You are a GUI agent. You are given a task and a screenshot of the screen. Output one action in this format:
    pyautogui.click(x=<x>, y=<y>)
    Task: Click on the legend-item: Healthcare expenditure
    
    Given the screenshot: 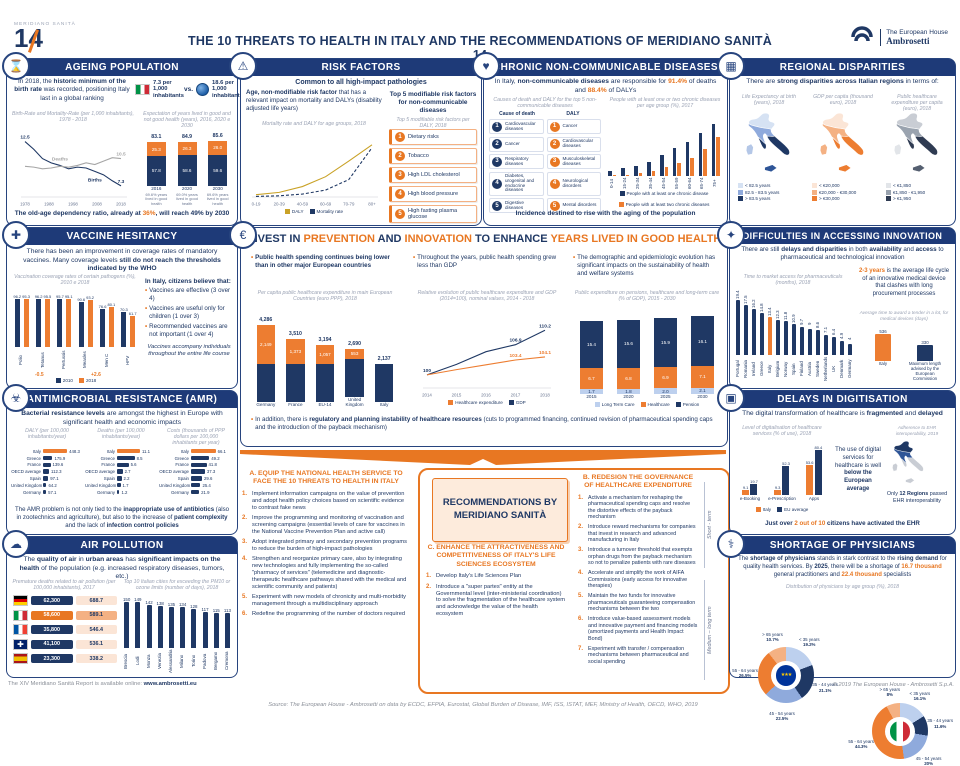 What is the action you would take?
    pyautogui.click(x=475, y=402)
    